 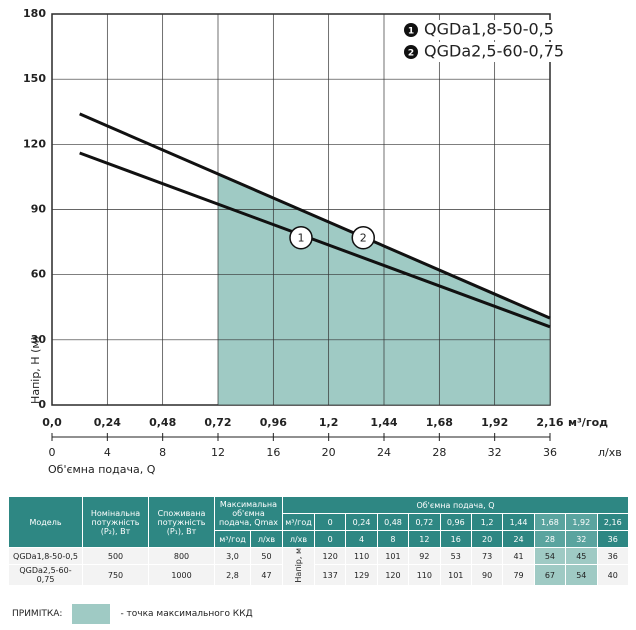 What do you see at coordinates (39, 339) in the screenshot?
I see `y-tick-label: 30` at bounding box center [39, 339].